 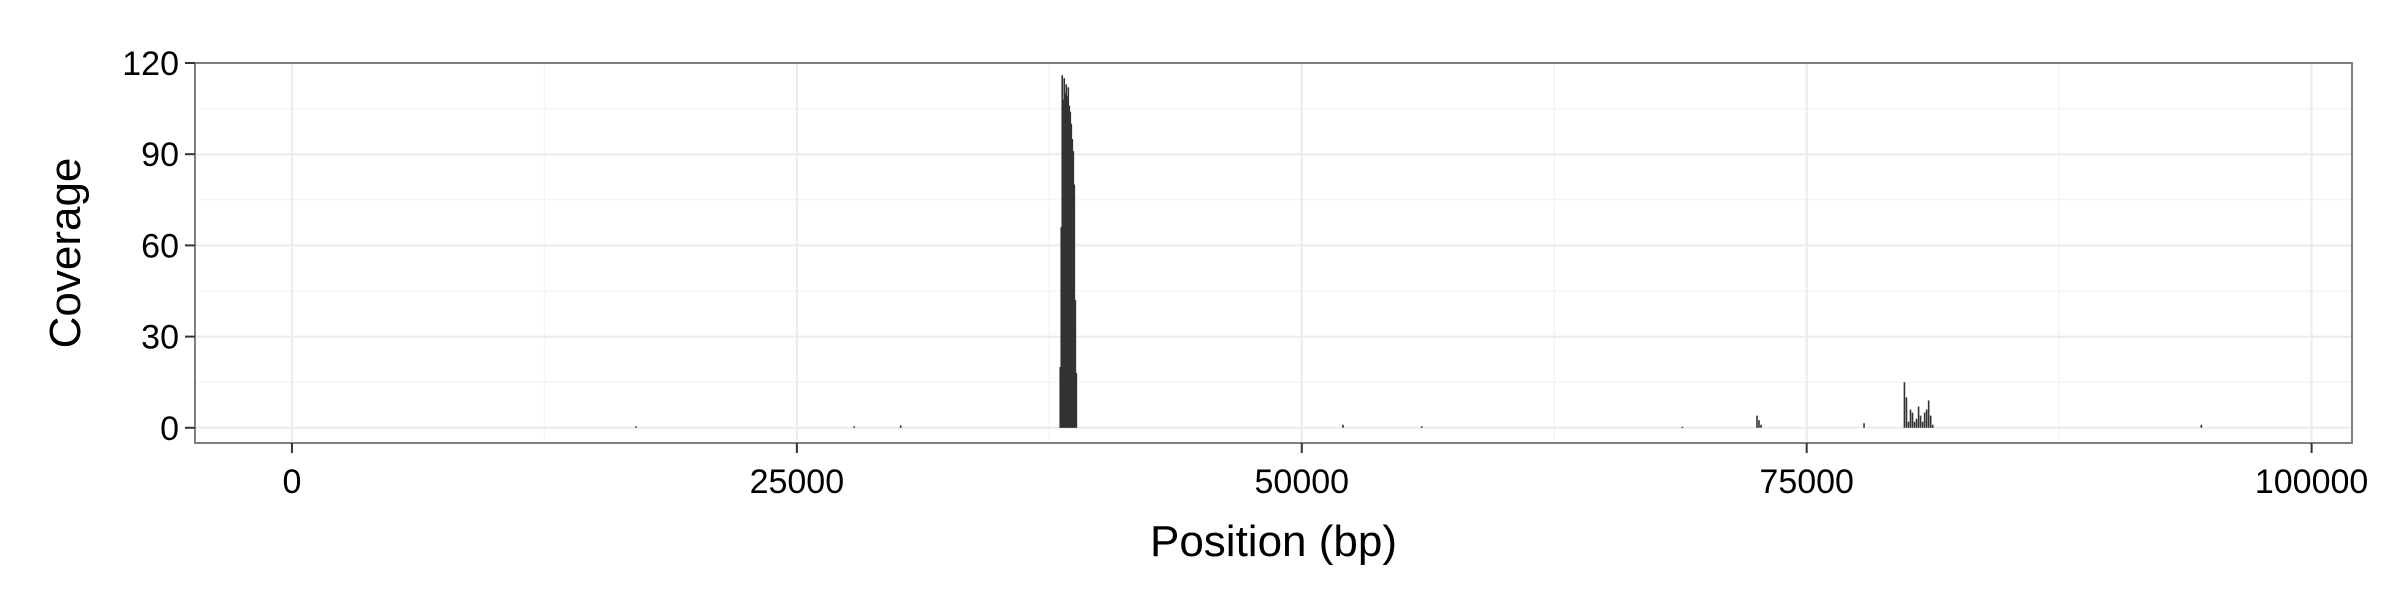 I want to click on x-axis: 0 25000 50000 75000 100000, so click(x=1325, y=472).